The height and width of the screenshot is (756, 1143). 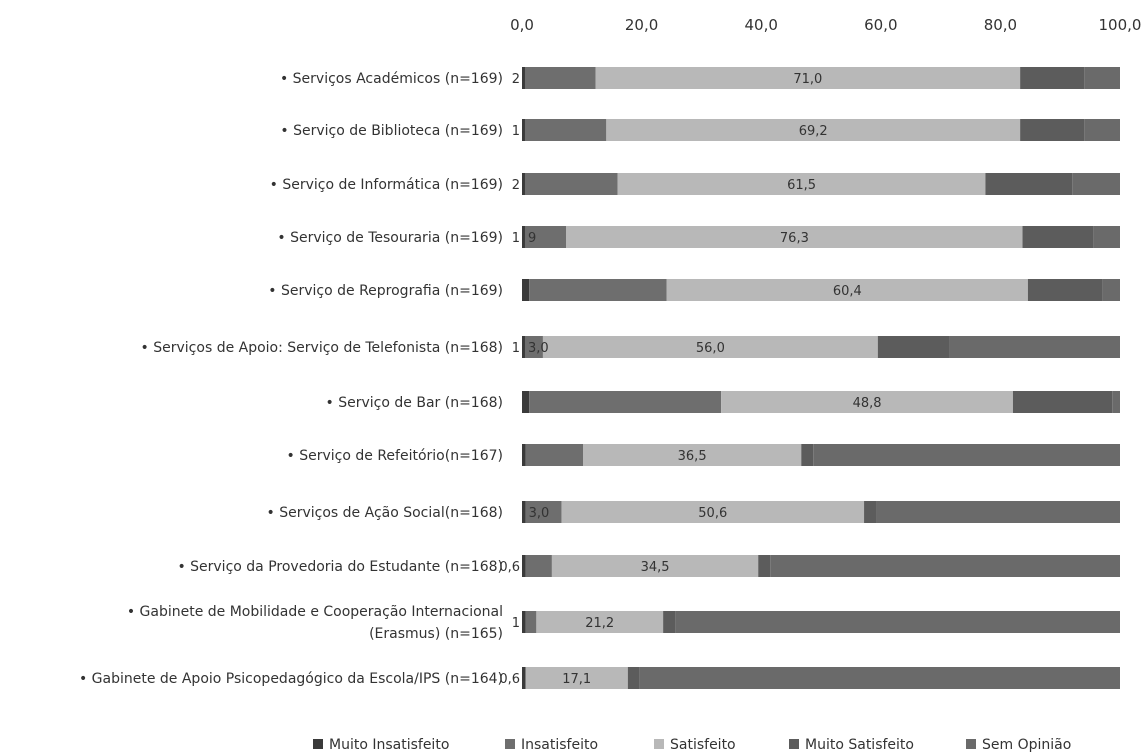 I want to click on data-label: 56,0, so click(x=710, y=348).